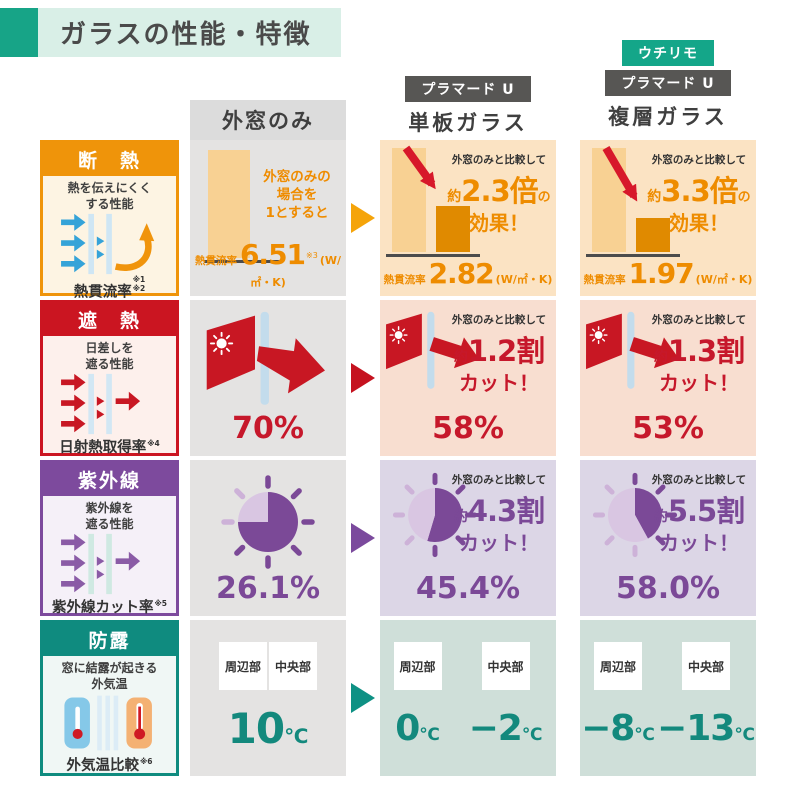 The width and height of the screenshot is (800, 800). What do you see at coordinates (417, 695) in the screenshot?
I see `edge-temperature: 周辺部 0℃` at bounding box center [417, 695].